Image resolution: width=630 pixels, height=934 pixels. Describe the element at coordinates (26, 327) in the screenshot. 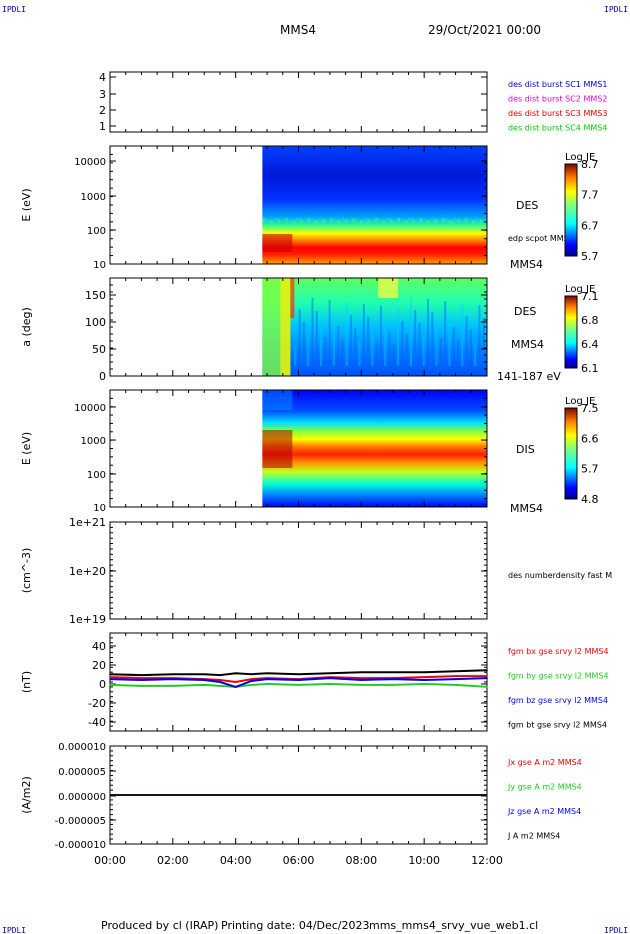

I see `des-pitch-ylabel: a (deg)` at that location.